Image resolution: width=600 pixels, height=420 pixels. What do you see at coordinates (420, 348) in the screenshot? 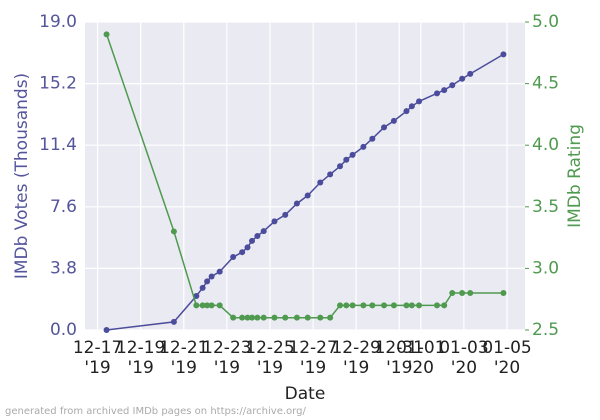
I see `x-tick-label-line: 01-01` at bounding box center [420, 348].